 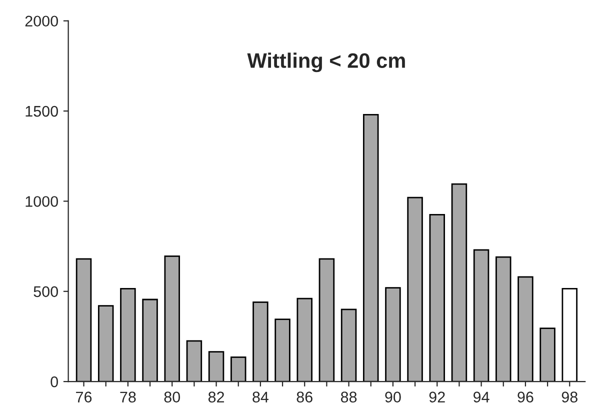 What do you see at coordinates (42, 201) in the screenshot?
I see `y-tick-label: 1000` at bounding box center [42, 201].